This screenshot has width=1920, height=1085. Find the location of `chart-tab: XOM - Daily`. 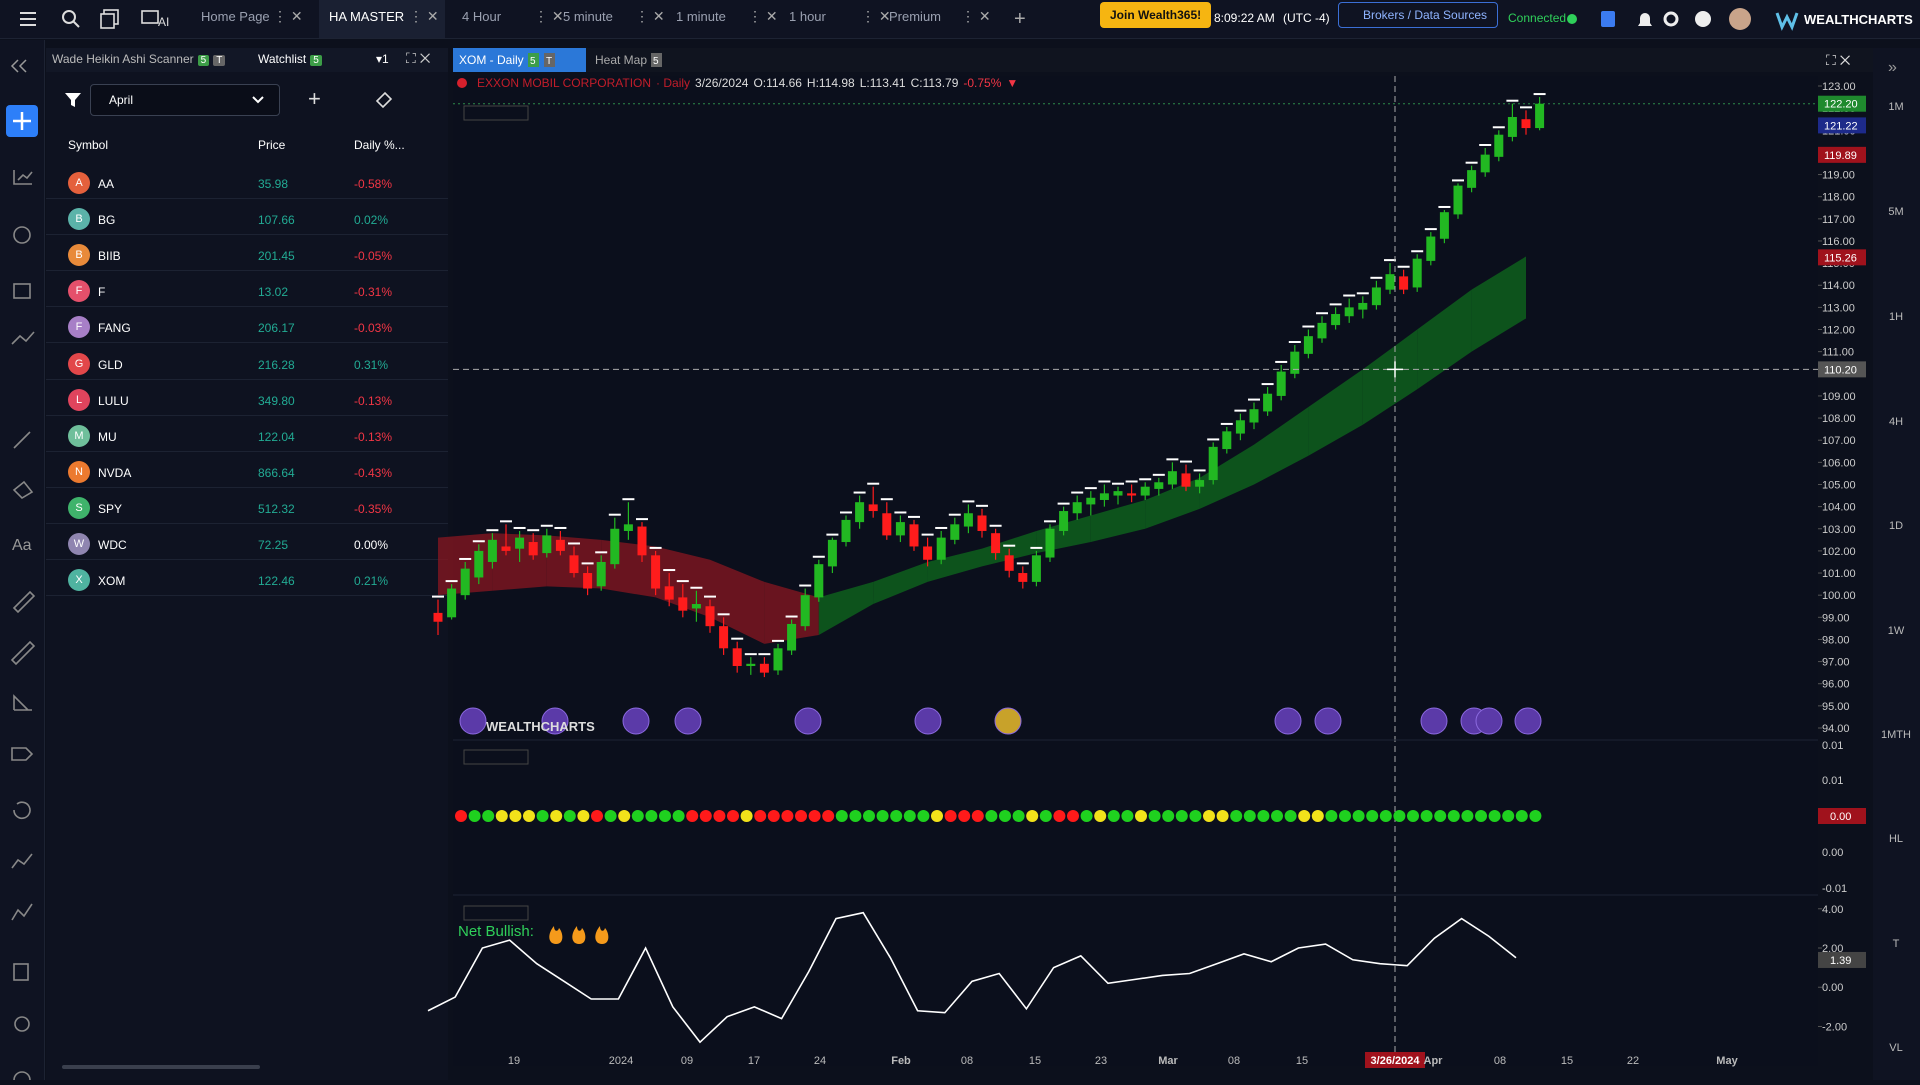

chart-tab: XOM - Daily is located at coordinates (491, 60).